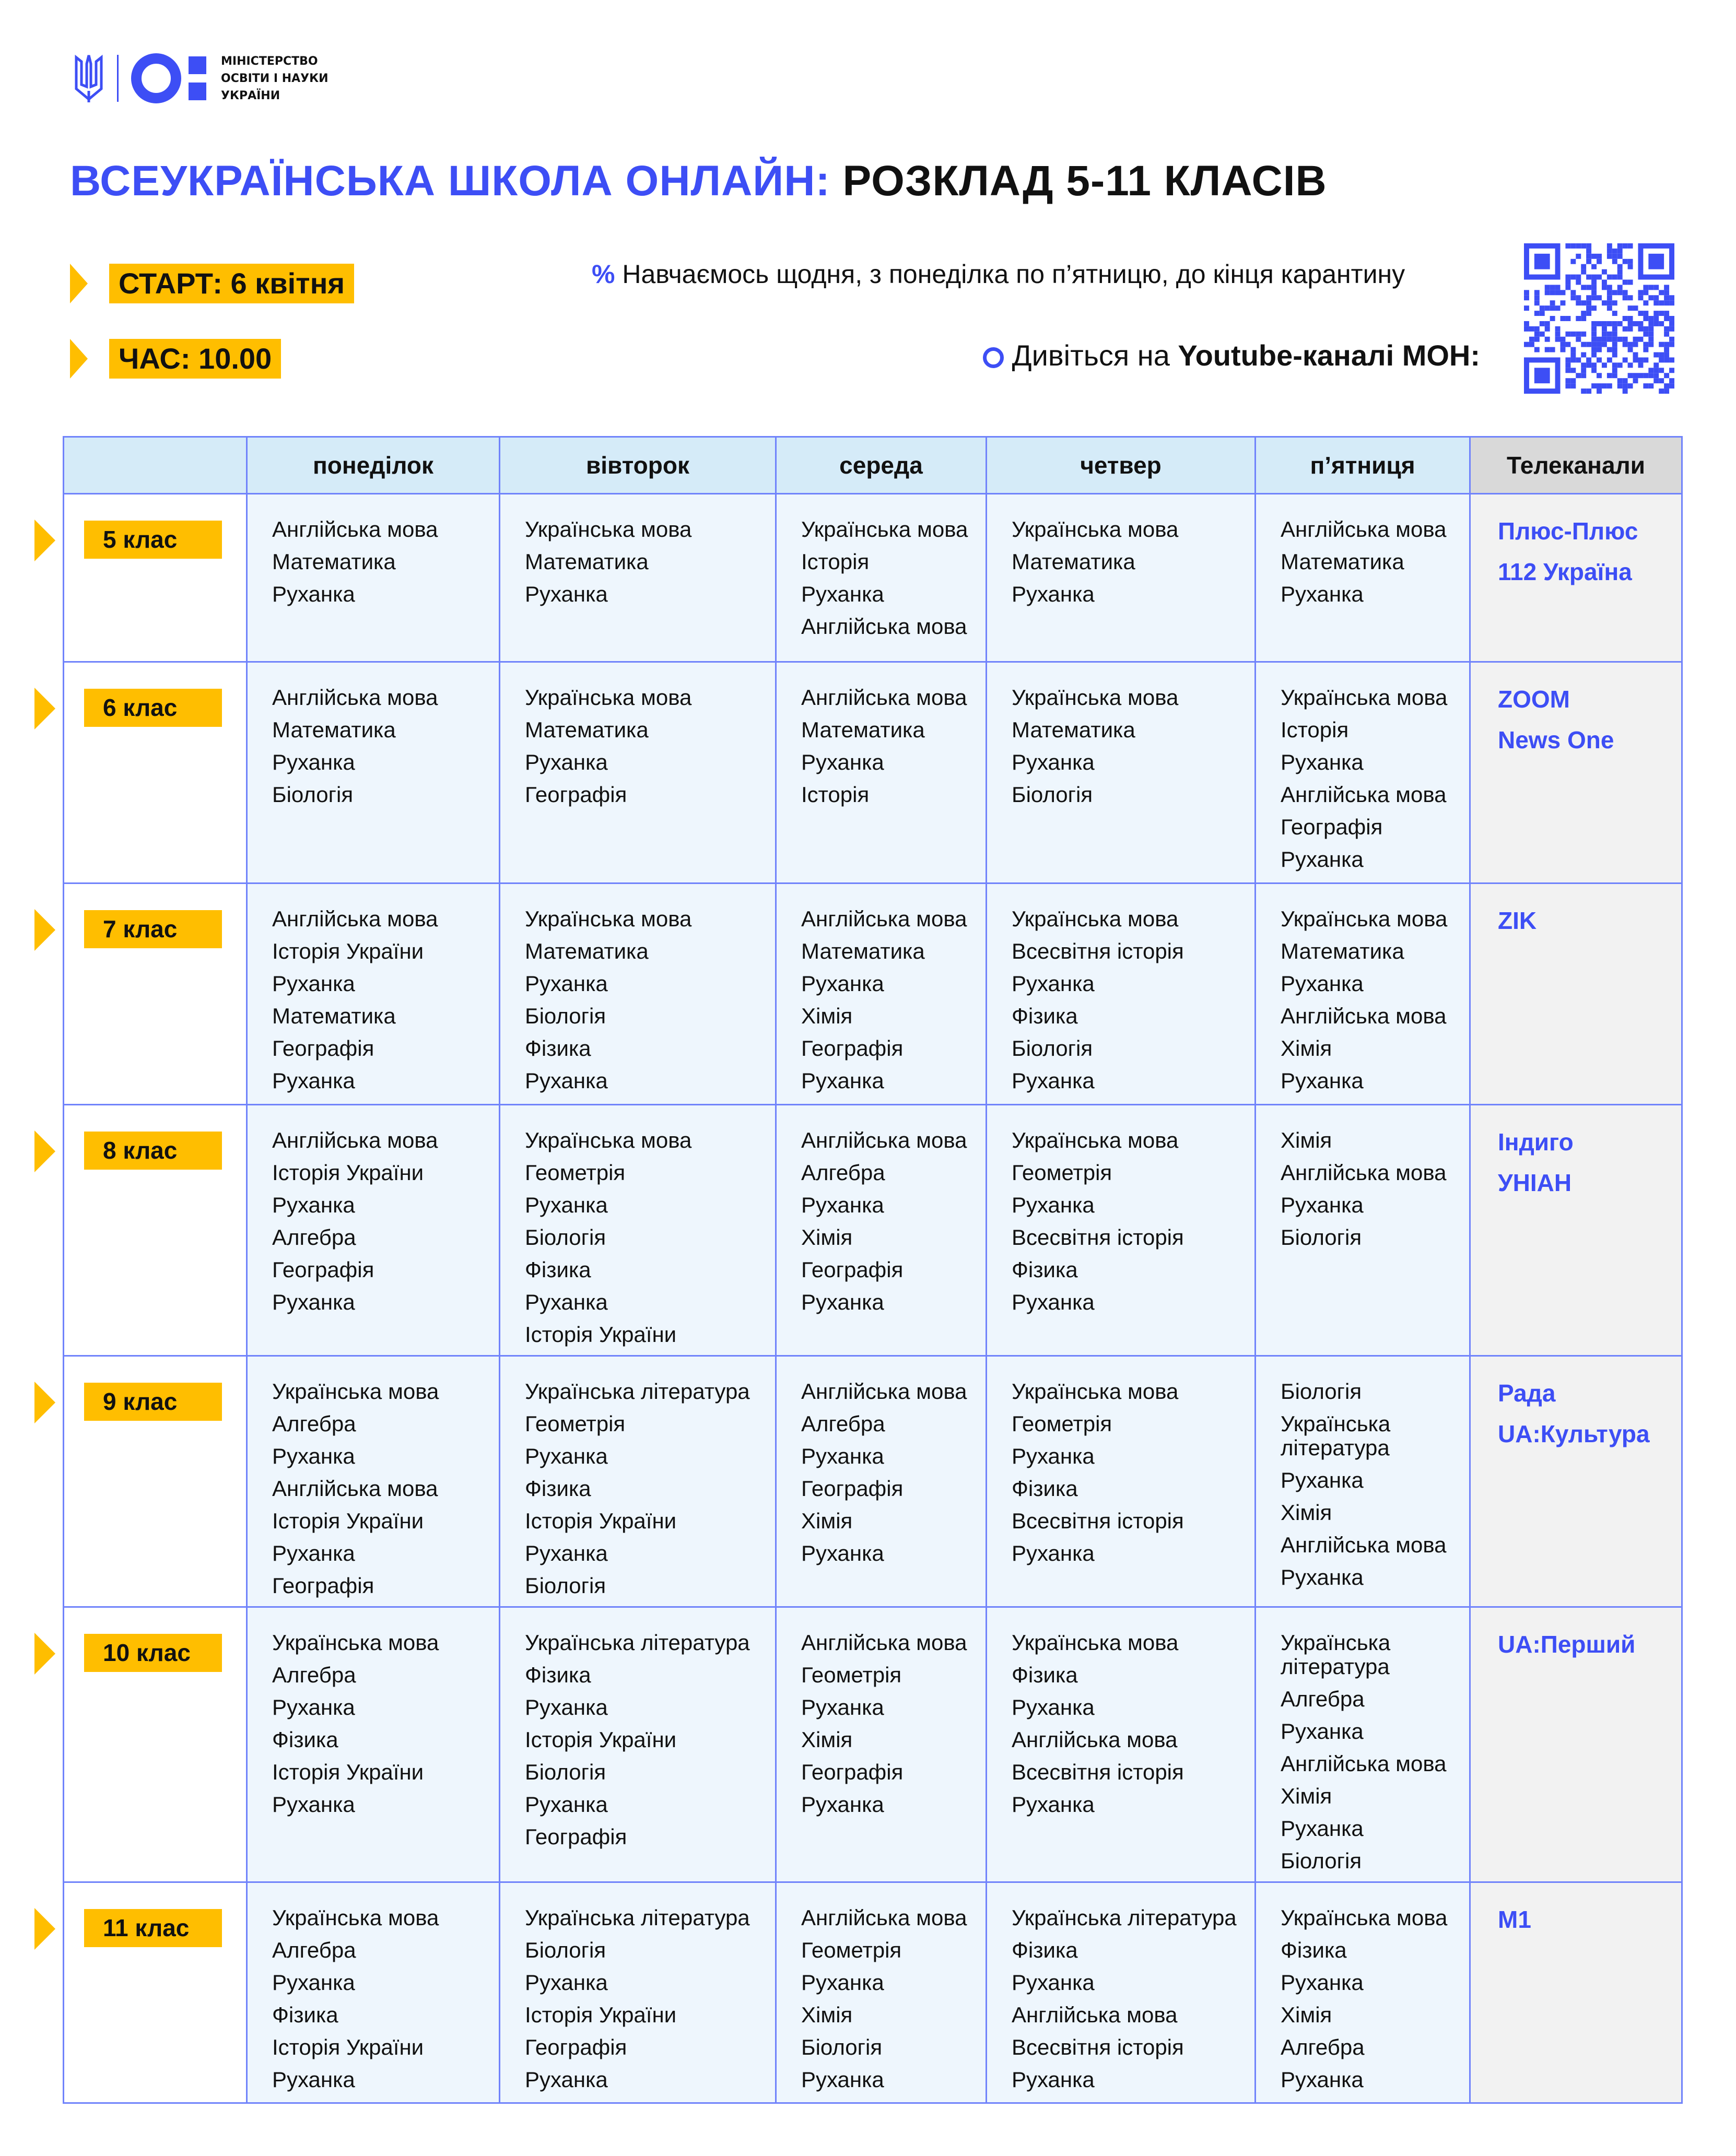 This screenshot has height=2156, width=1736. What do you see at coordinates (1527, 1394) in the screenshot?
I see `tv-channel: Рада` at bounding box center [1527, 1394].